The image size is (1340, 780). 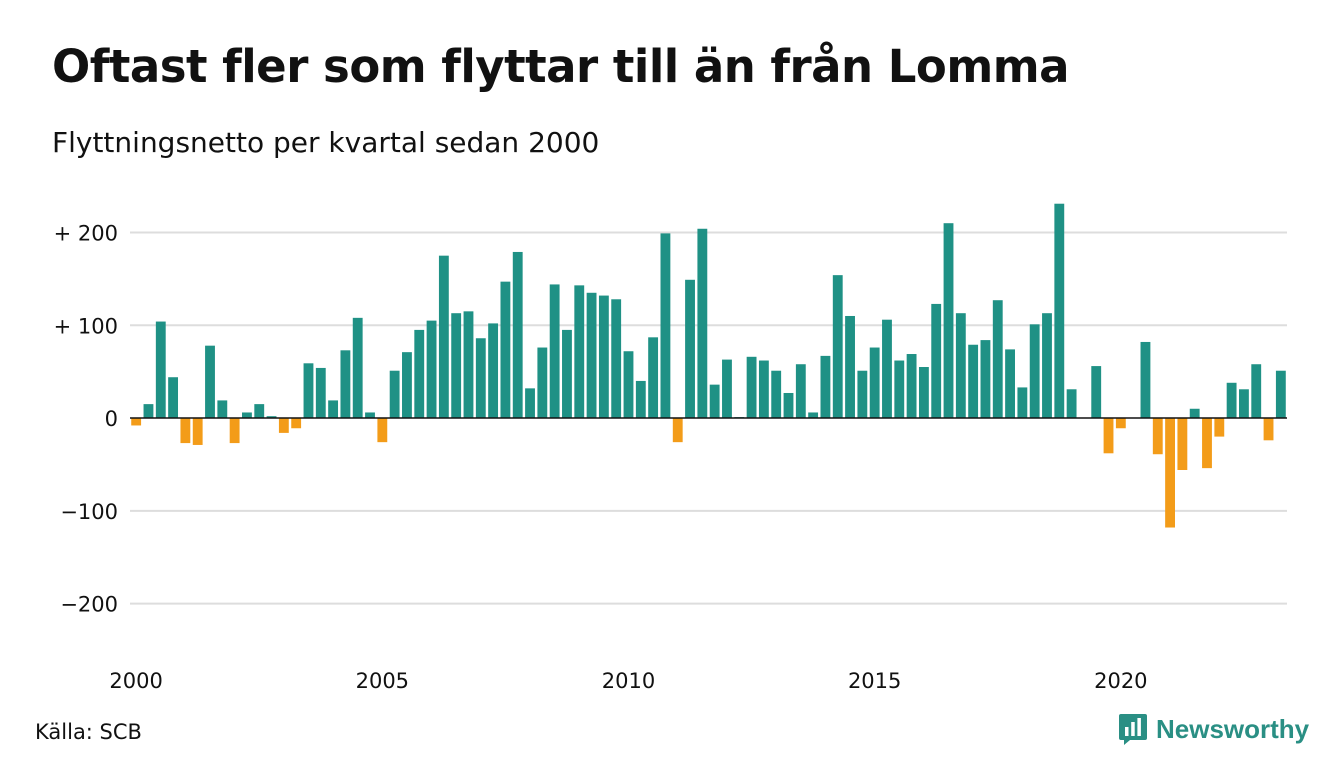 What do you see at coordinates (88, 732) in the screenshot?
I see `source-note: Källa: SCB` at bounding box center [88, 732].